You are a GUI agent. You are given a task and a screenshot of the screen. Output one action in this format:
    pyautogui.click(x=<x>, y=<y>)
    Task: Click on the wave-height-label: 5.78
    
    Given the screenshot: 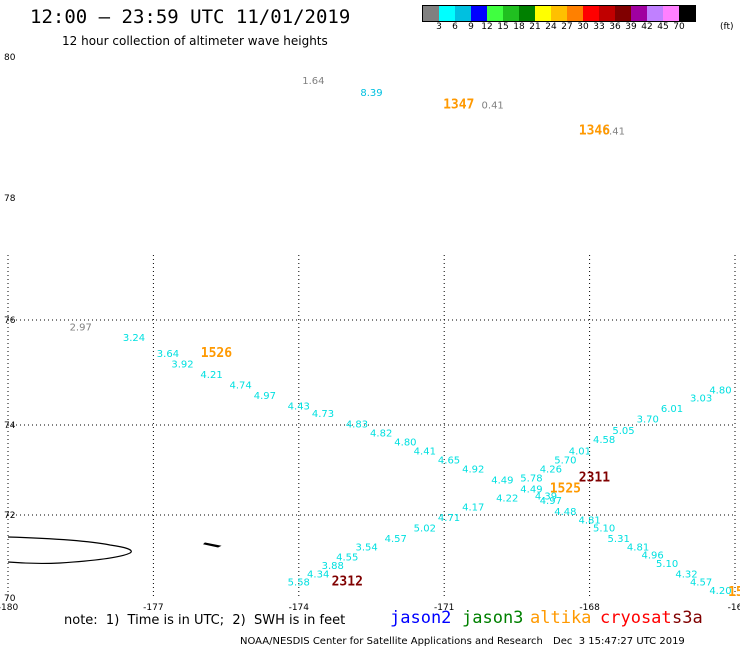 What is the action you would take?
    pyautogui.click(x=531, y=478)
    